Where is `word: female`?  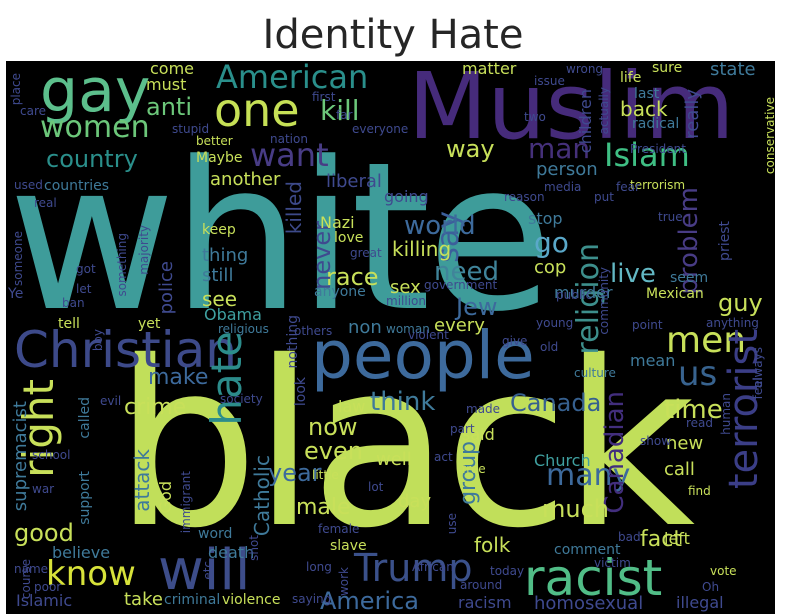 word: female is located at coordinates (339, 529).